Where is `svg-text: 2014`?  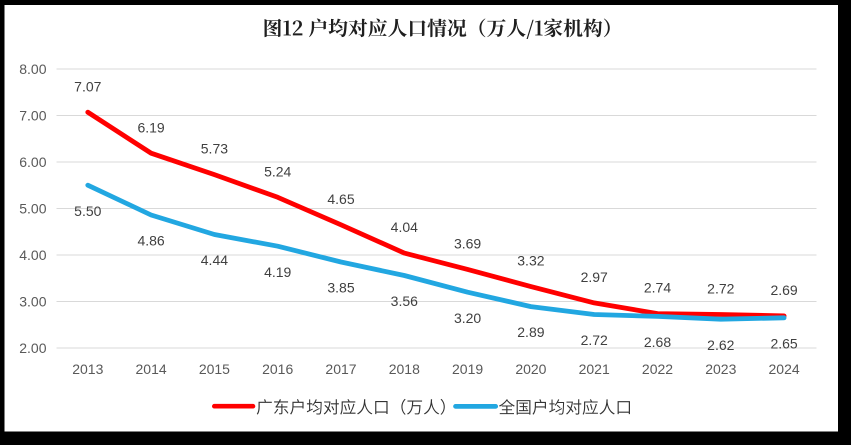
svg-text: 2014 is located at coordinates (151, 369).